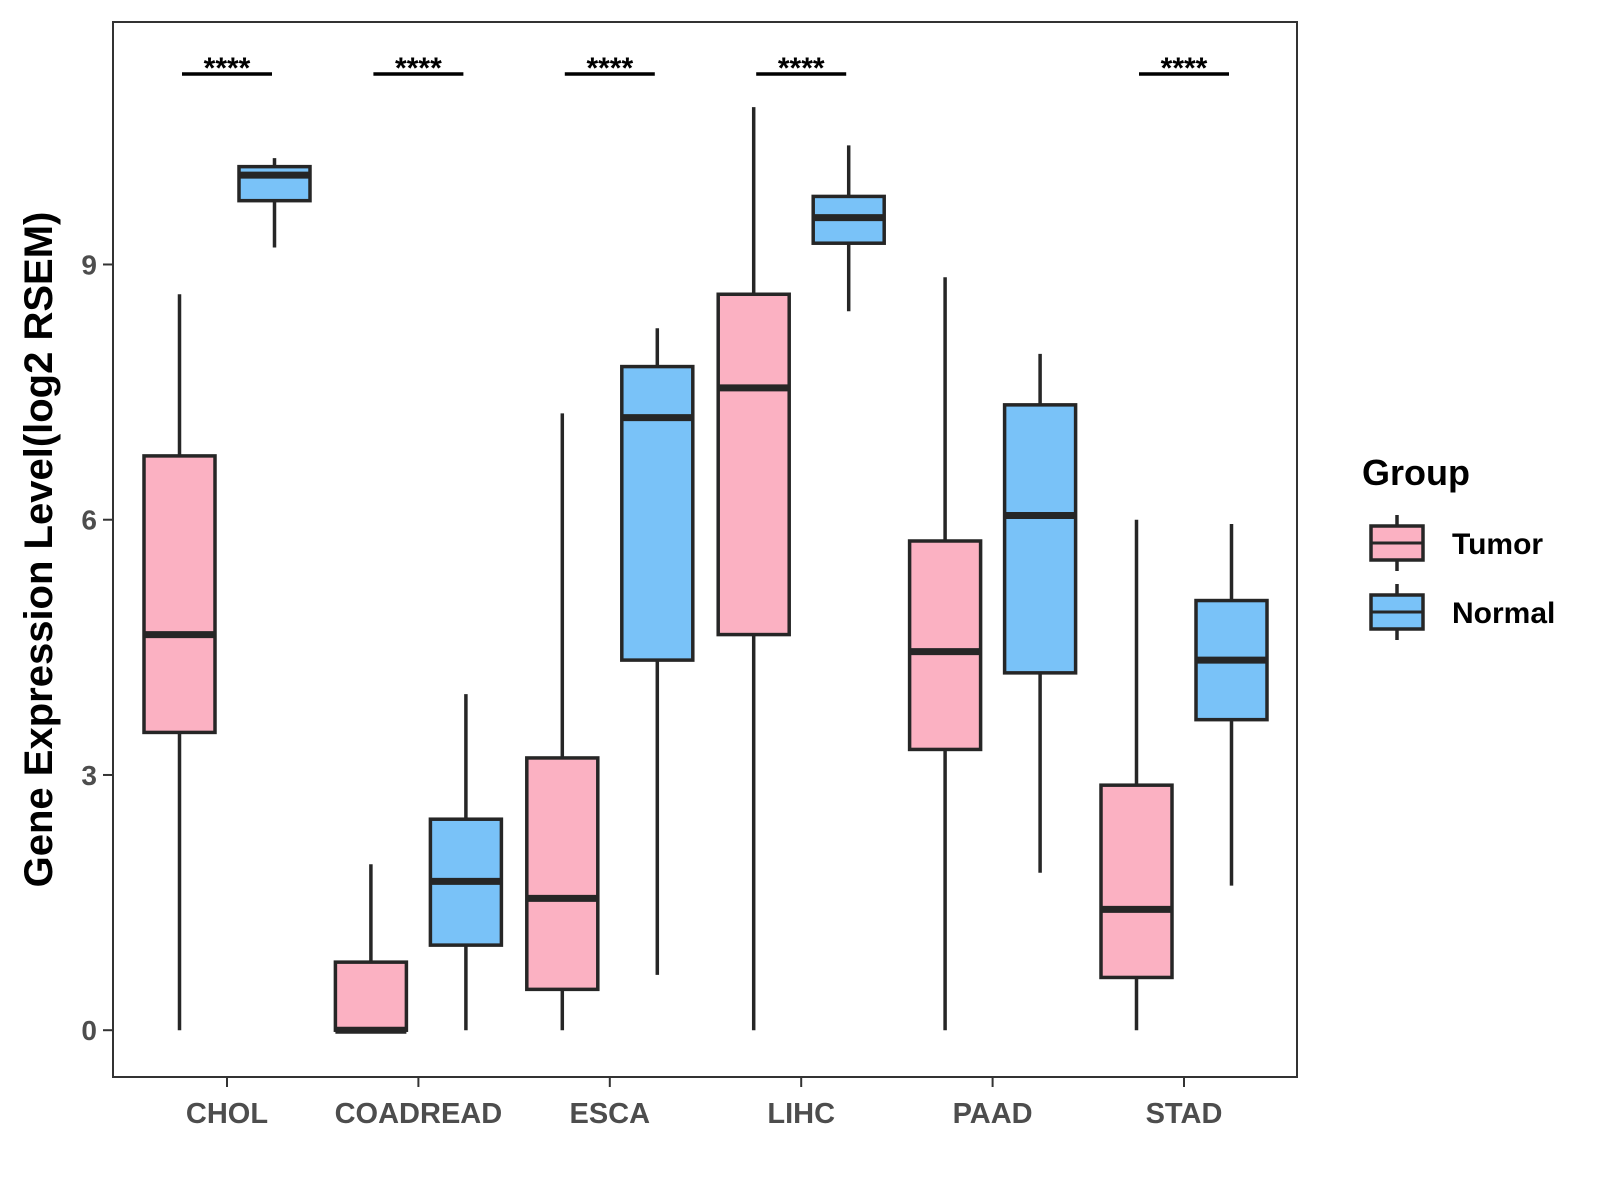 This screenshot has height=1200, width=1600. I want to click on y-tick-label: 9, so click(89, 264).